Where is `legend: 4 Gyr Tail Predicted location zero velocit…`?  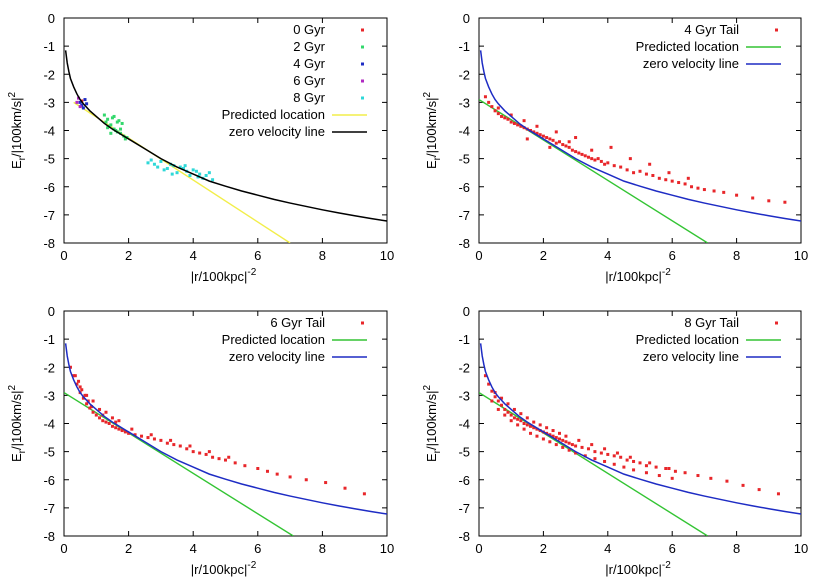 legend: 4 Gyr Tail Predicted location zero velocit… is located at coordinates (708, 46).